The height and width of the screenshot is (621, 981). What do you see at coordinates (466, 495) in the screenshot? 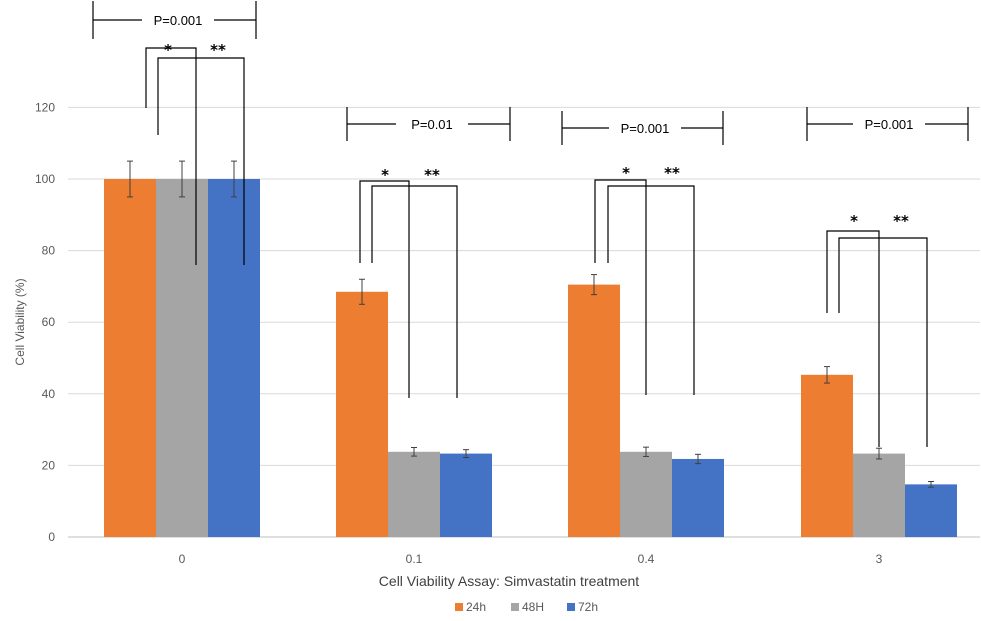
I see `bar-72h-0.1` at bounding box center [466, 495].